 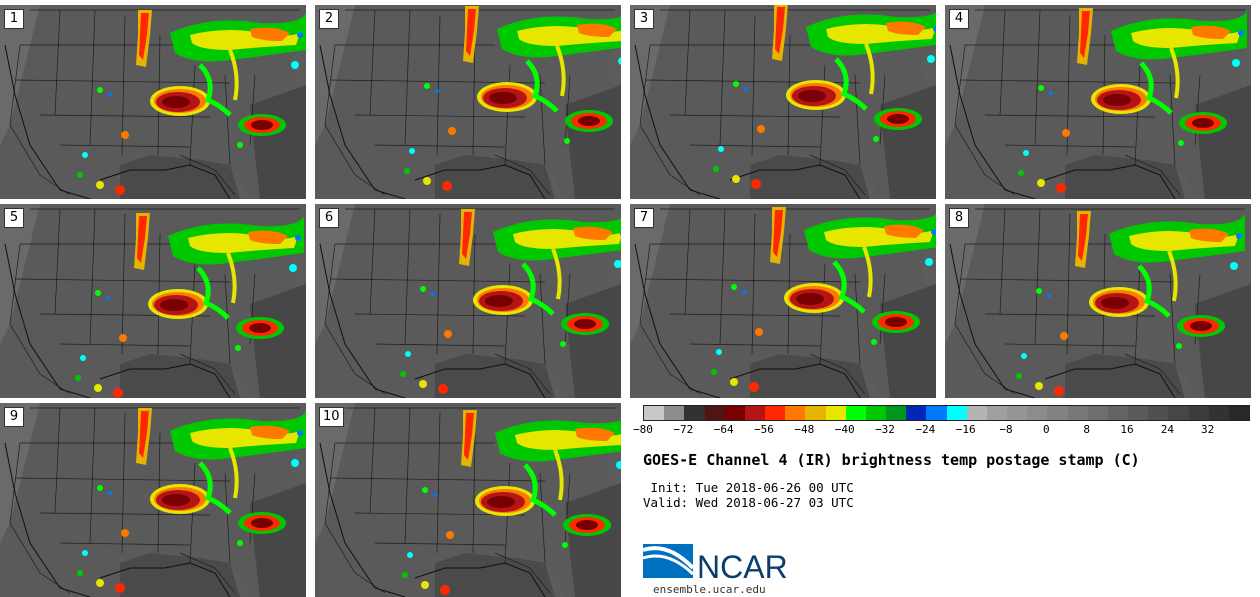 I want to click on panel-number: 7, so click(x=644, y=218).